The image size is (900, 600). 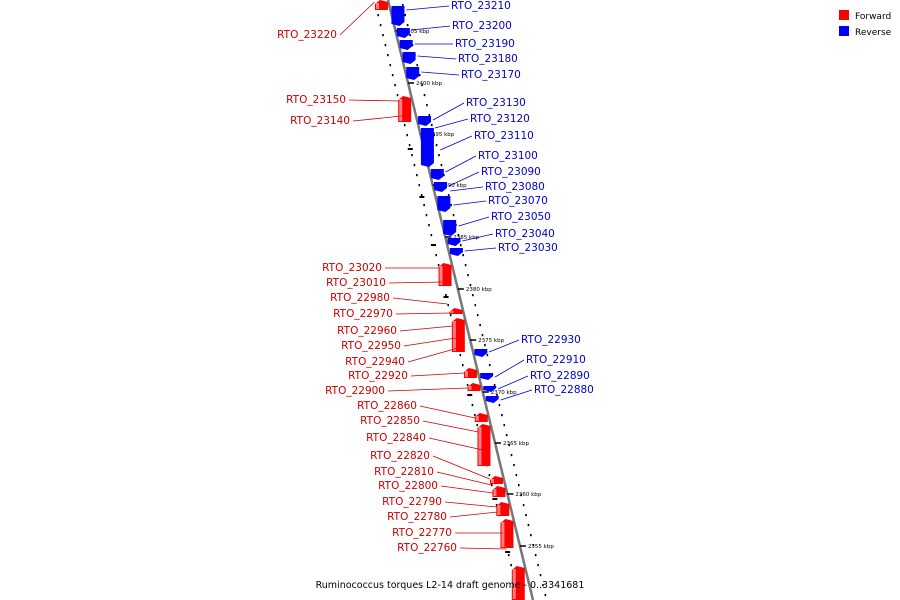 What do you see at coordinates (541, 547) in the screenshot?
I see `tick-label: 2355 kbp` at bounding box center [541, 547].